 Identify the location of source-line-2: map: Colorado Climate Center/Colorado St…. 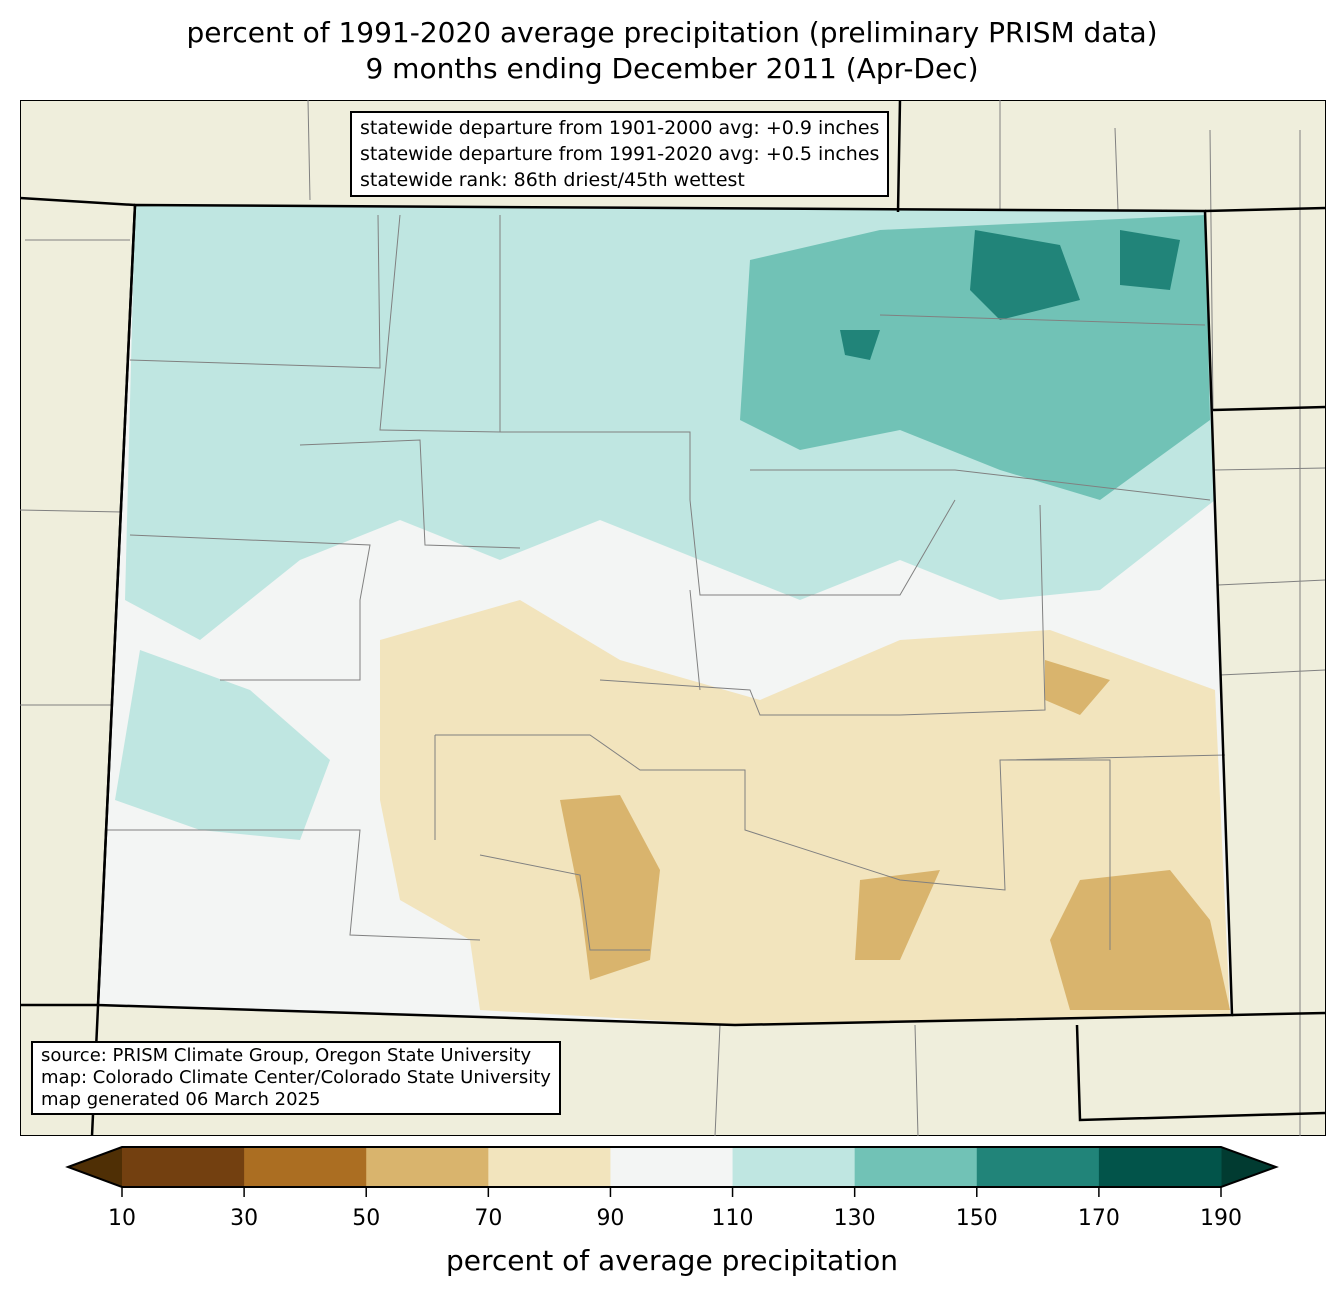
(296, 1077).